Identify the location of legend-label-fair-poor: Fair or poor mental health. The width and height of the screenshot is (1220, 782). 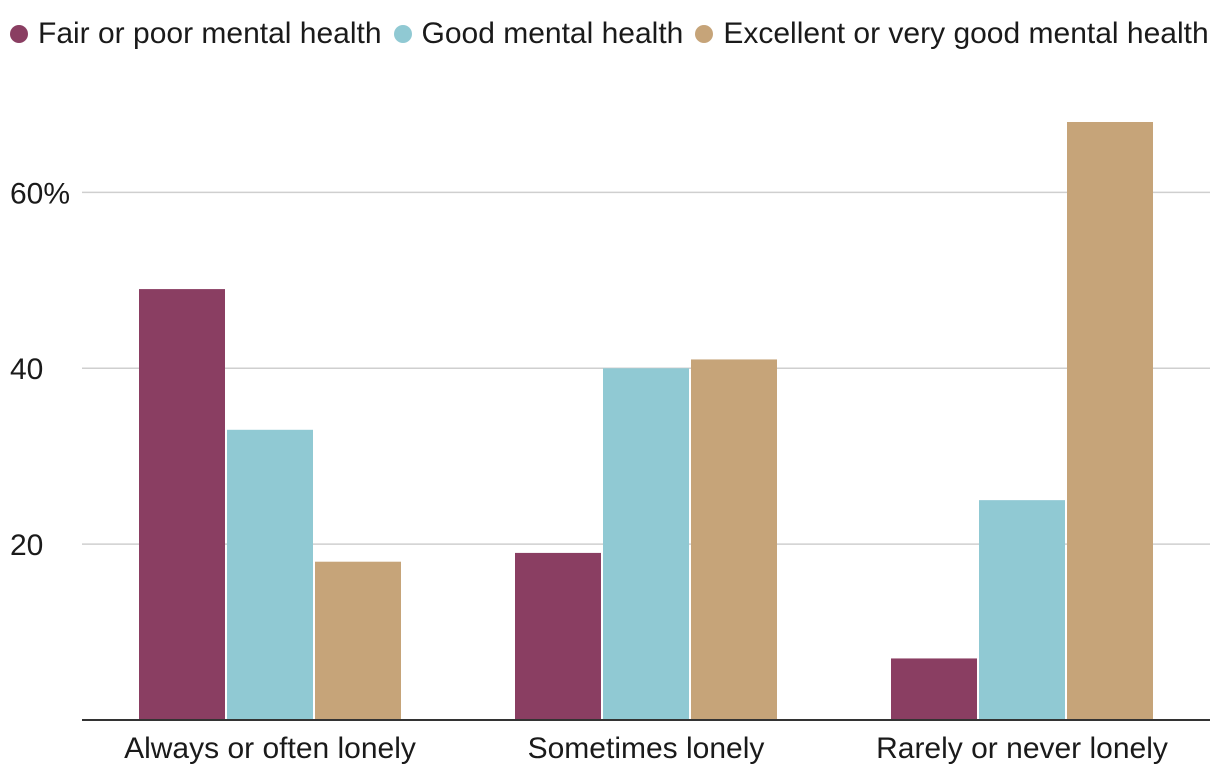
(210, 33).